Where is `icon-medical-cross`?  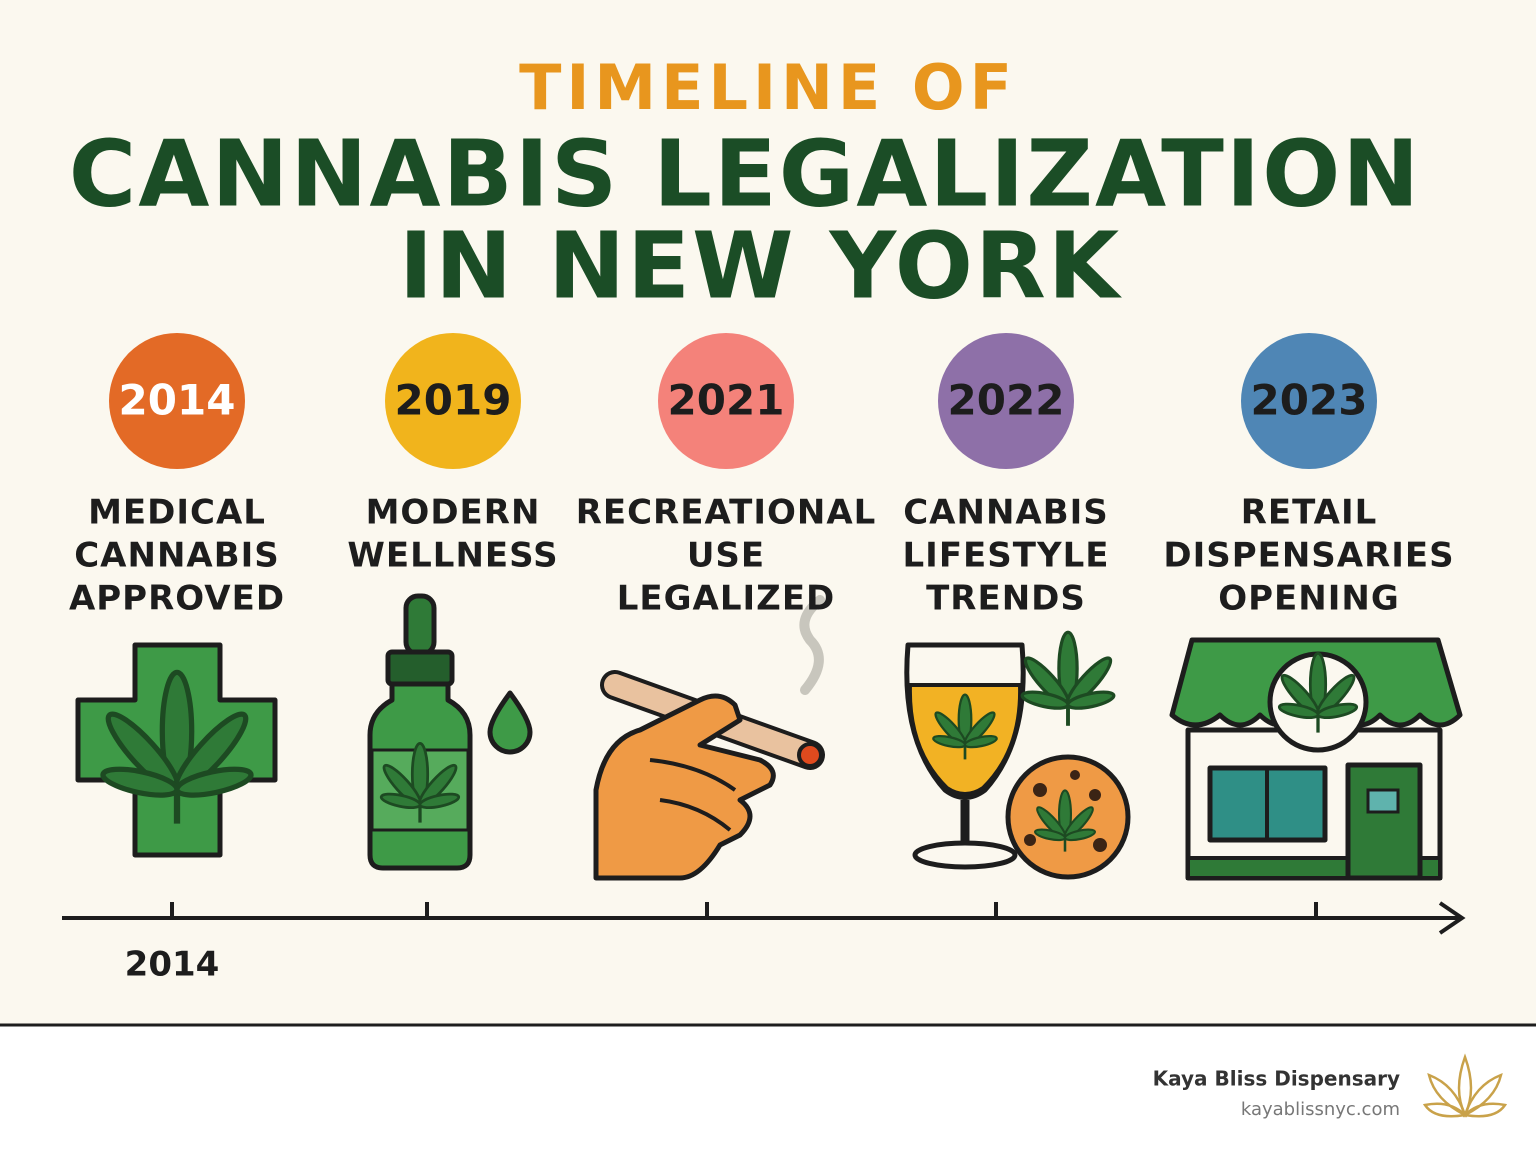 icon-medical-cross is located at coordinates (176, 750).